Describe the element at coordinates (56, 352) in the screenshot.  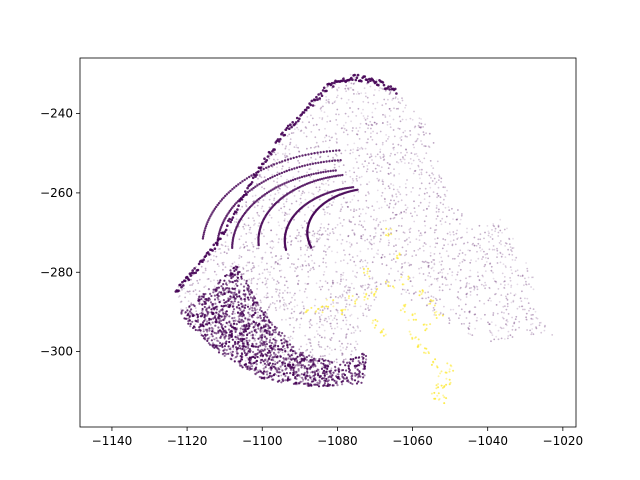
I see `y-tick-label: −300` at that location.